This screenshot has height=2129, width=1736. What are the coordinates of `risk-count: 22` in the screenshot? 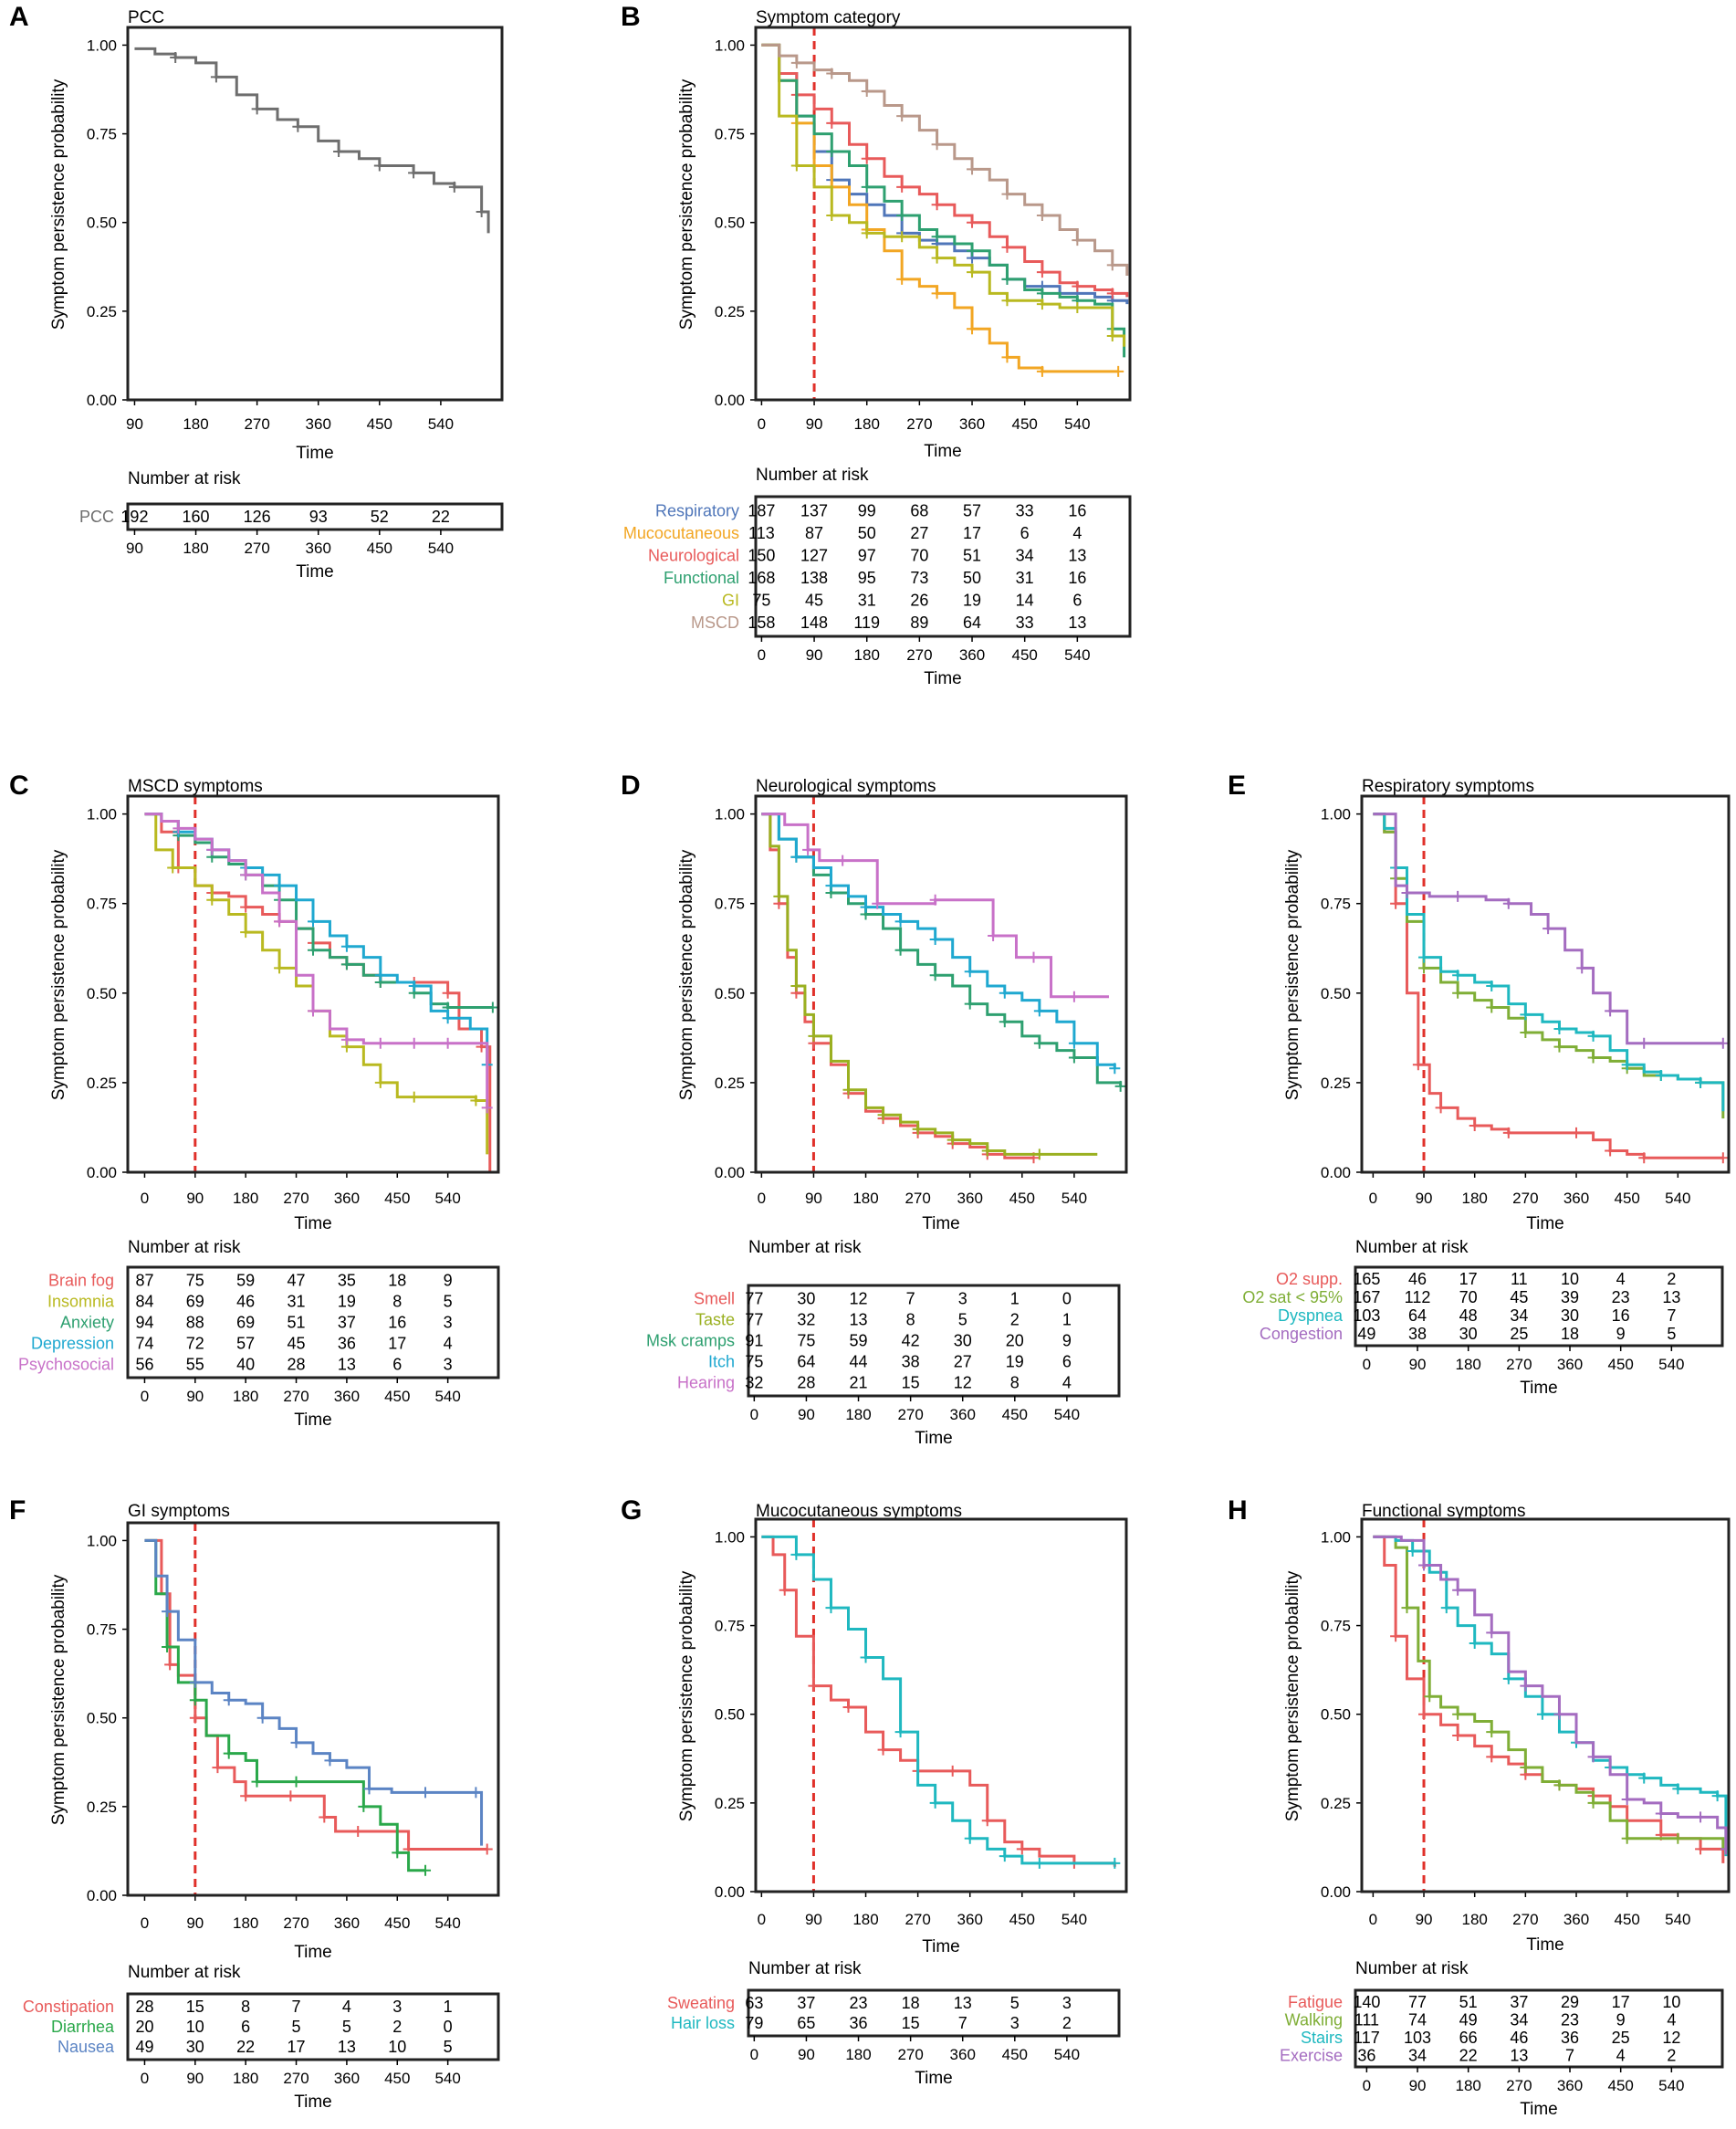 It's located at (1468, 2055).